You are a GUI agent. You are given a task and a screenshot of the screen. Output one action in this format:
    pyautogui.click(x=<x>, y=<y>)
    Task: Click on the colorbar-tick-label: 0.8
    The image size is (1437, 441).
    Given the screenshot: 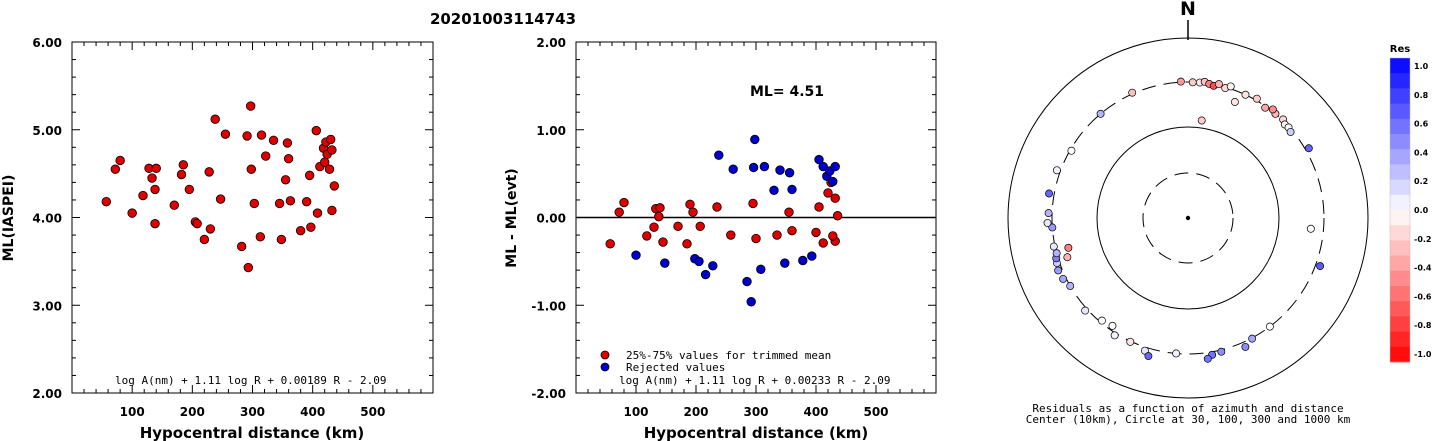 What is the action you would take?
    pyautogui.click(x=1421, y=95)
    